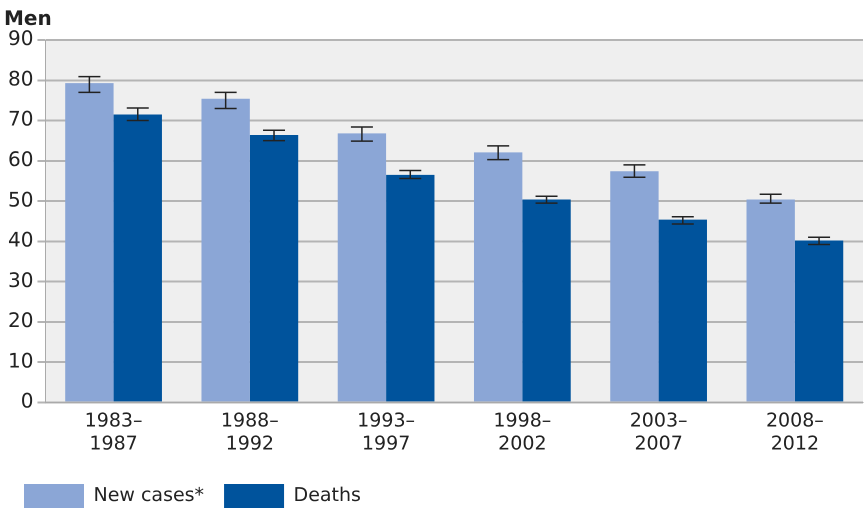  I want to click on x-tick-label: 1993–1997, so click(386, 432).